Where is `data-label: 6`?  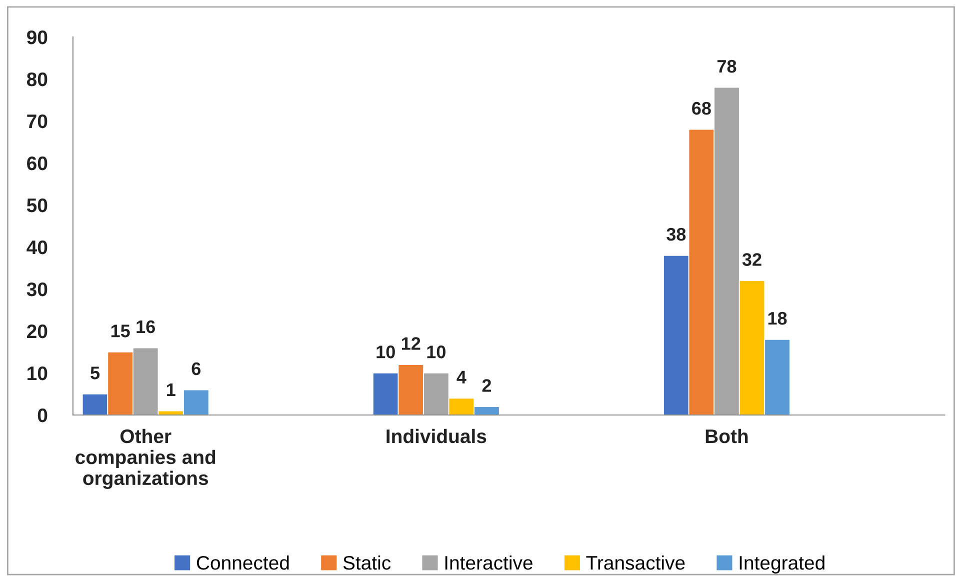 data-label: 6 is located at coordinates (196, 369).